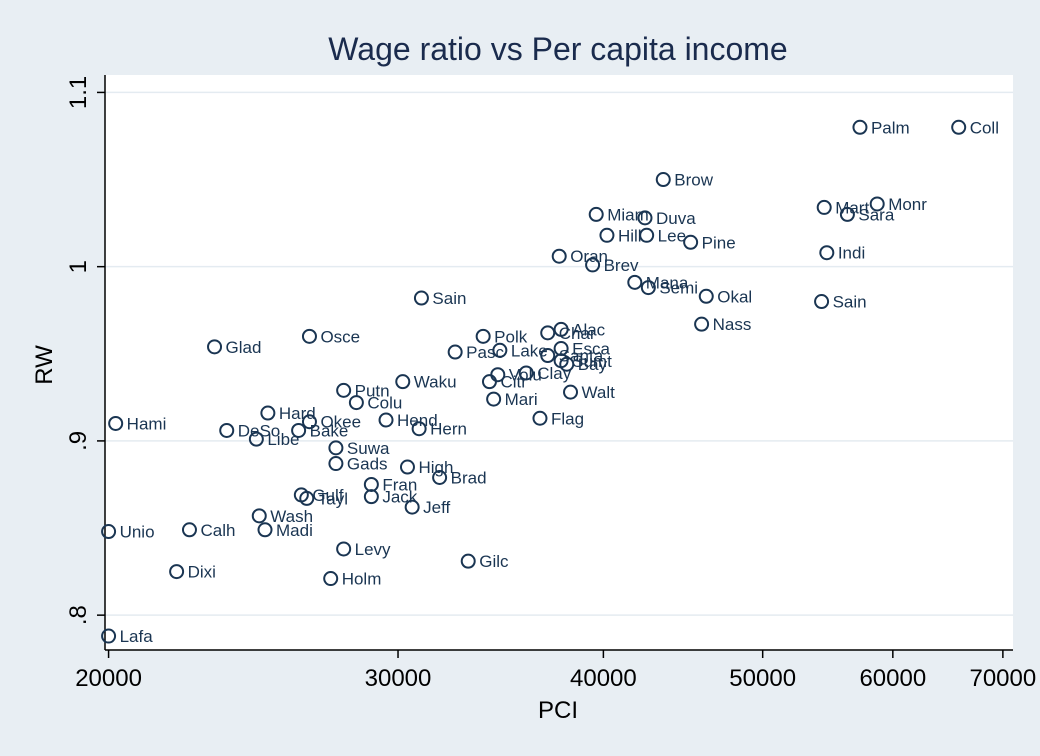 This screenshot has width=1040, height=756. I want to click on scatter-point-libe: Libe, so click(273, 439).